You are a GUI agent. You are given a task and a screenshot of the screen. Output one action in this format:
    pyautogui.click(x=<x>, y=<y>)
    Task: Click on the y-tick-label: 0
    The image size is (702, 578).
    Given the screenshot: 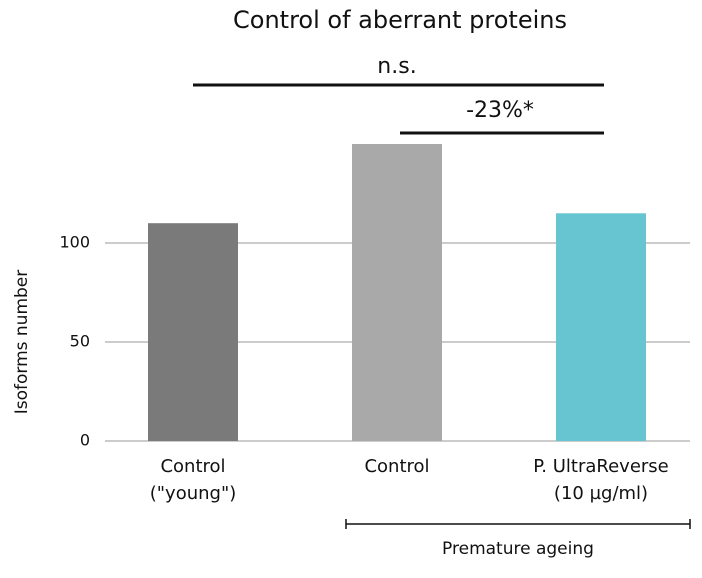 What is the action you would take?
    pyautogui.click(x=85, y=440)
    